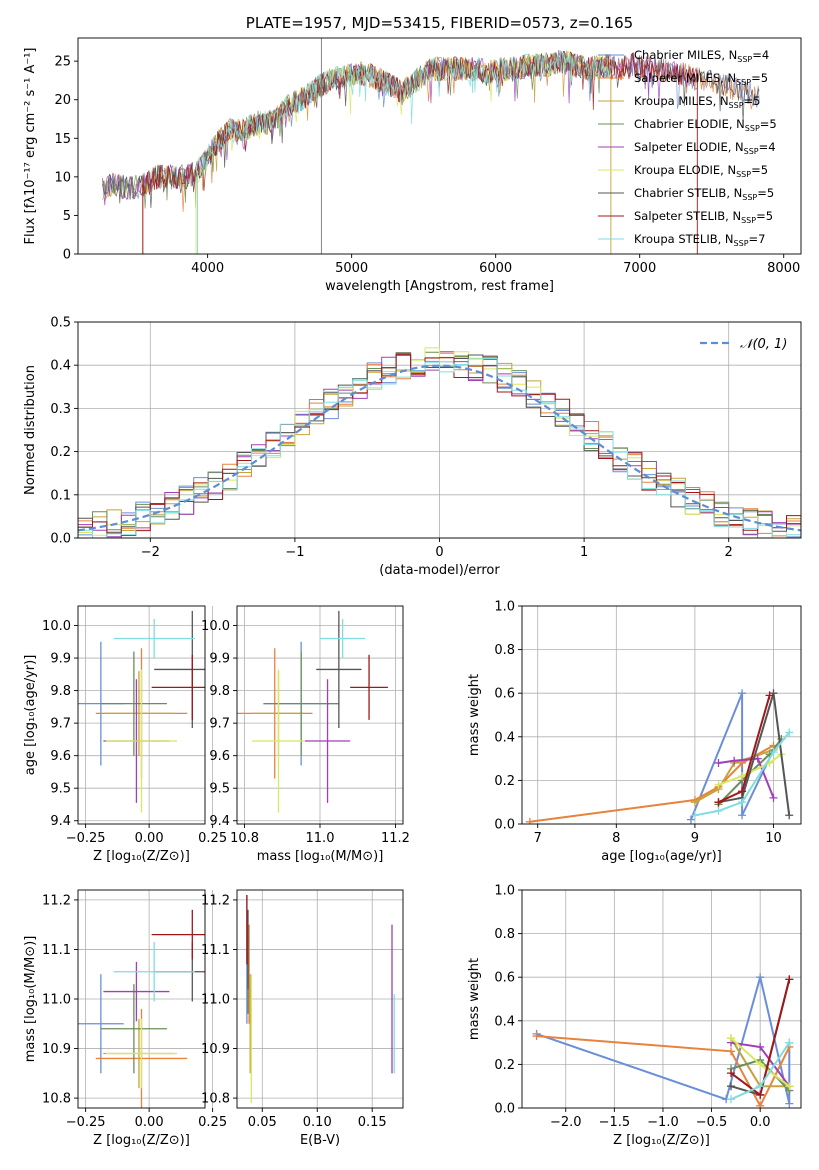 The height and width of the screenshot is (1170, 819). What do you see at coordinates (439, 448) in the screenshot?
I see `normal-curve` at bounding box center [439, 448].